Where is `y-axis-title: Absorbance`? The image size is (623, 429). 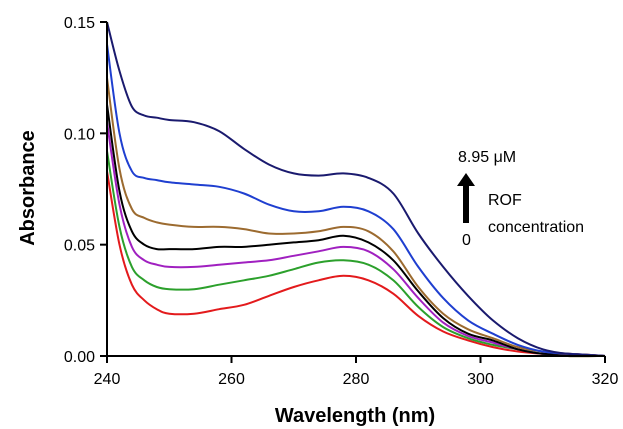
y-axis-title: Absorbance is located at coordinates (28, 188).